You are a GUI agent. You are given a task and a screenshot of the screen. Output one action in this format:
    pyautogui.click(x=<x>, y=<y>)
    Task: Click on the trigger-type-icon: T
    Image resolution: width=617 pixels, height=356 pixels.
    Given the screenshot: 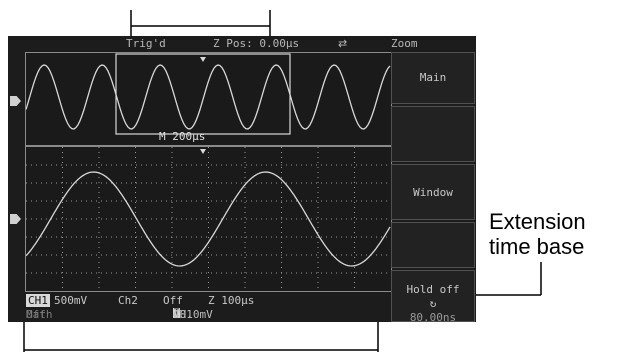 What is the action you would take?
    pyautogui.click(x=177, y=313)
    